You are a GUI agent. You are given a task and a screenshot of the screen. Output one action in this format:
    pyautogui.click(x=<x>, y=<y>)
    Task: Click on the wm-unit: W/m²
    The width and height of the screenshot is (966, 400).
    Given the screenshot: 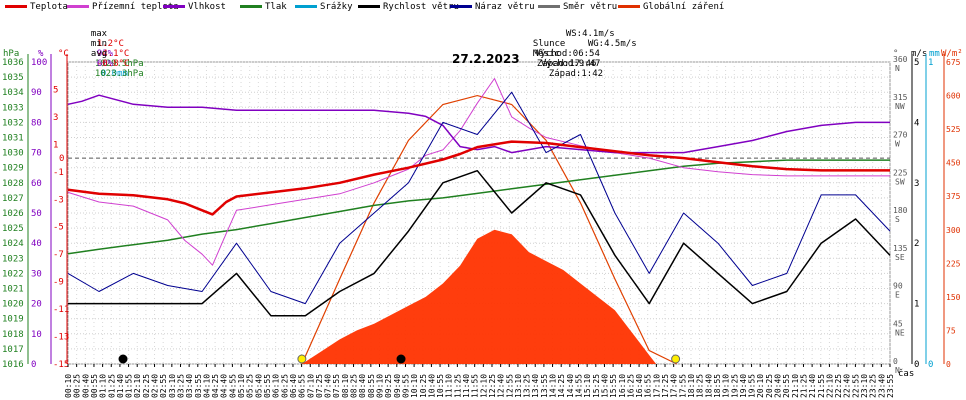 What is the action you would take?
    pyautogui.click(x=952, y=54)
    